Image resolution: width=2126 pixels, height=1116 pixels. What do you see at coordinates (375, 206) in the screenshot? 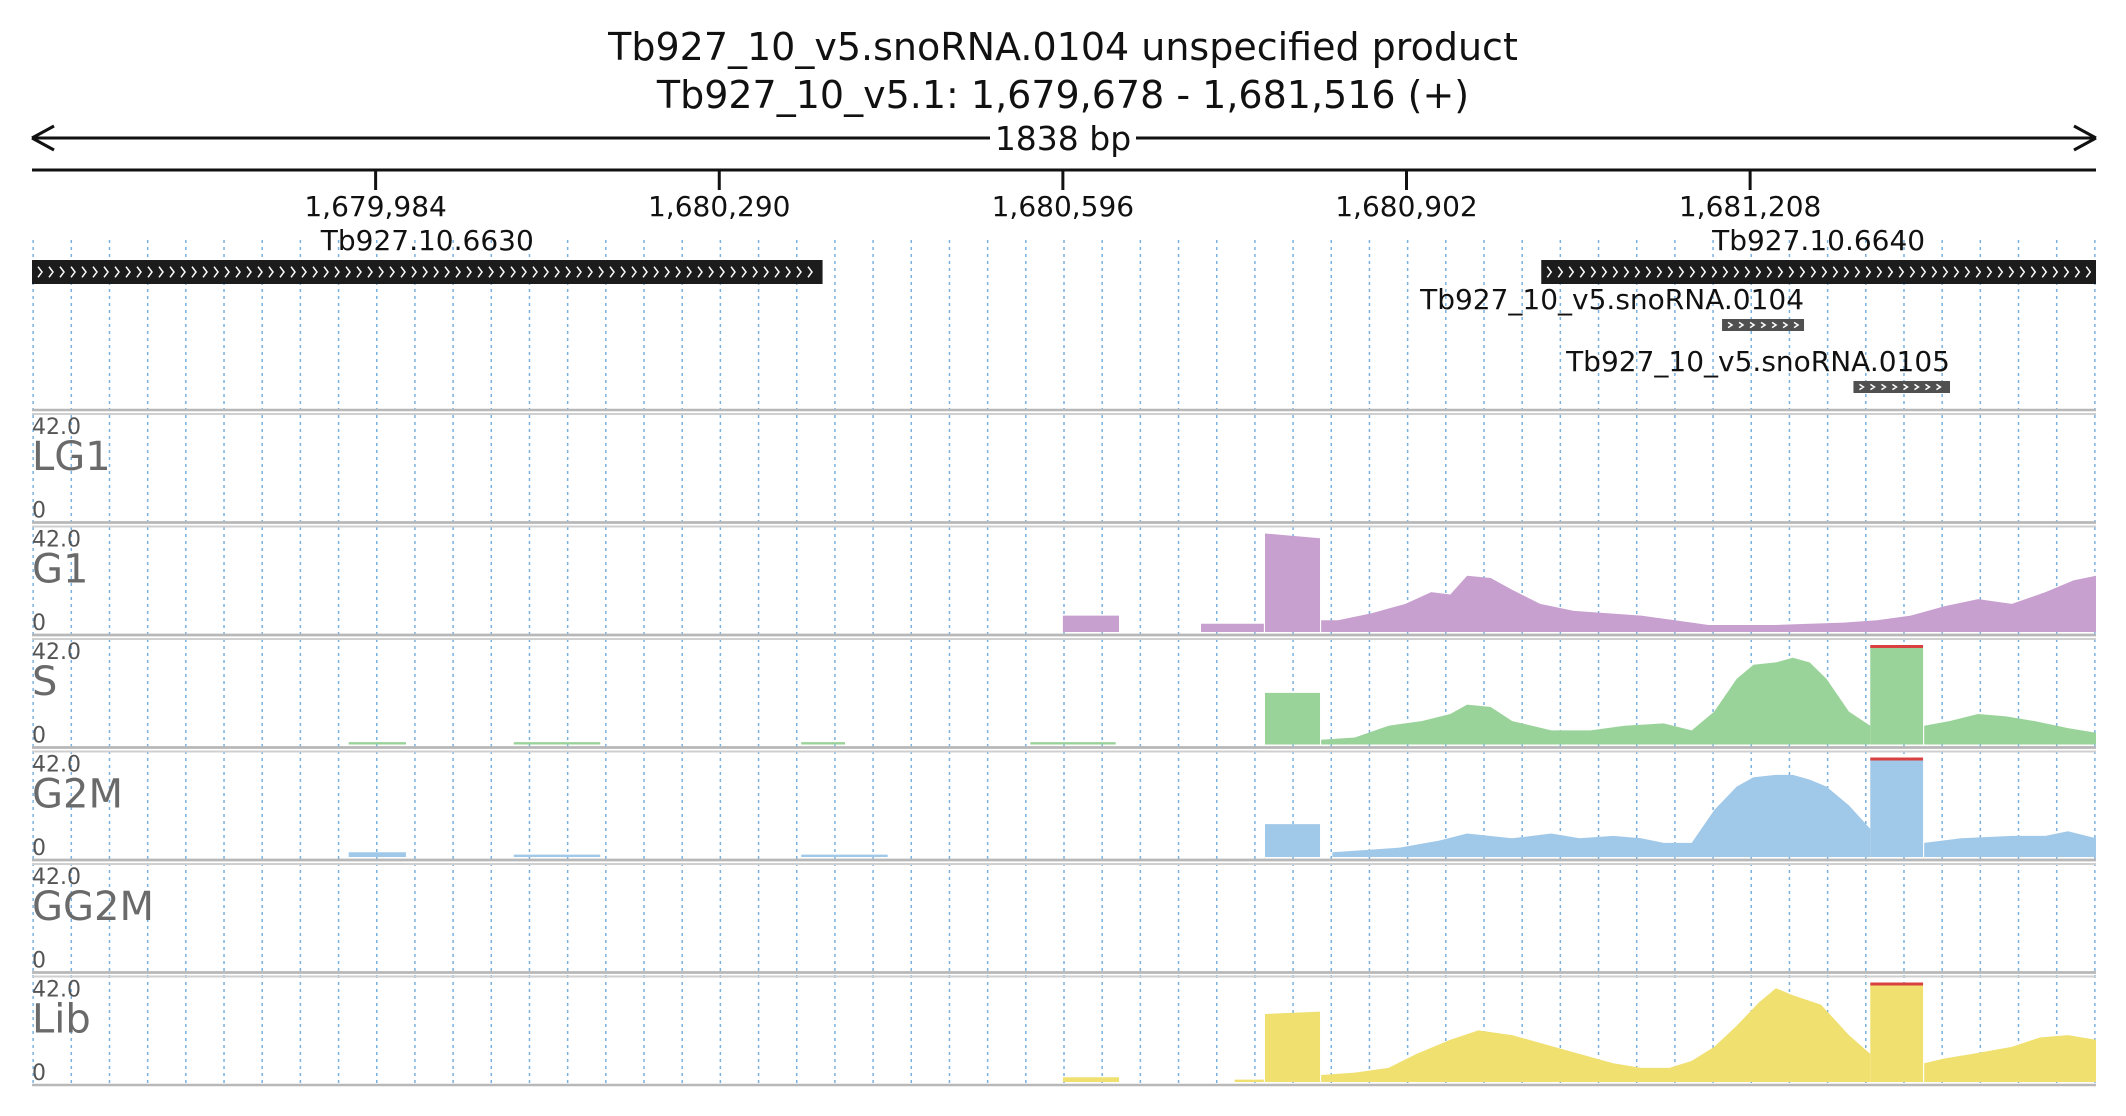
I see `x-tick-label-0: 1,679,984` at bounding box center [375, 206].